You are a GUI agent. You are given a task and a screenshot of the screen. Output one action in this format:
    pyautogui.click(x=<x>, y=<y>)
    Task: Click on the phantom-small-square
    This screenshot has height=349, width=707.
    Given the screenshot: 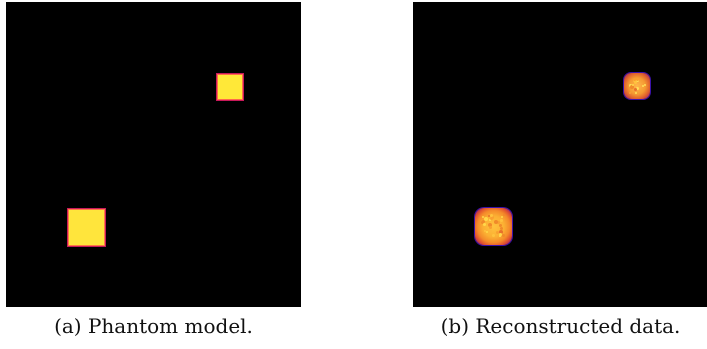 What is the action you would take?
    pyautogui.click(x=230, y=87)
    